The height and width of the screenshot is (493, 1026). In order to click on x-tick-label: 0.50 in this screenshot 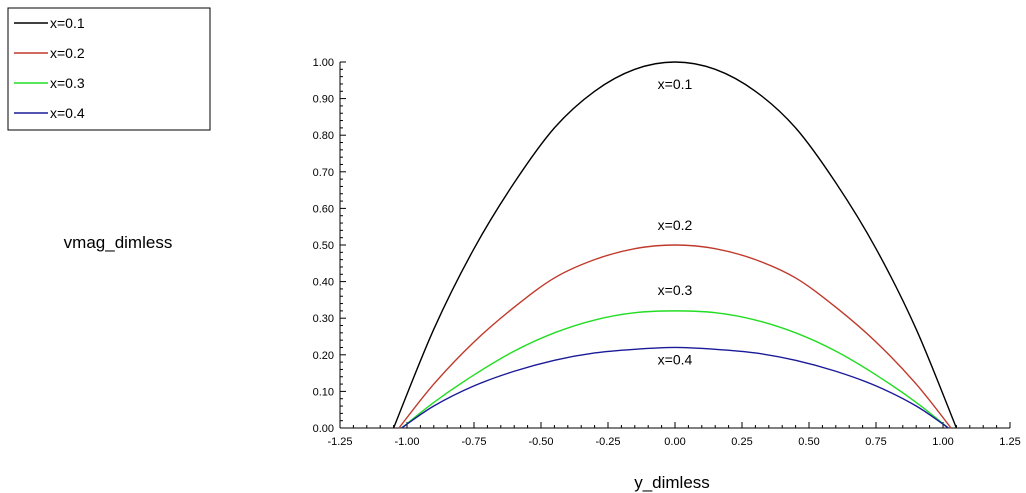, I will do `click(808, 442)`.